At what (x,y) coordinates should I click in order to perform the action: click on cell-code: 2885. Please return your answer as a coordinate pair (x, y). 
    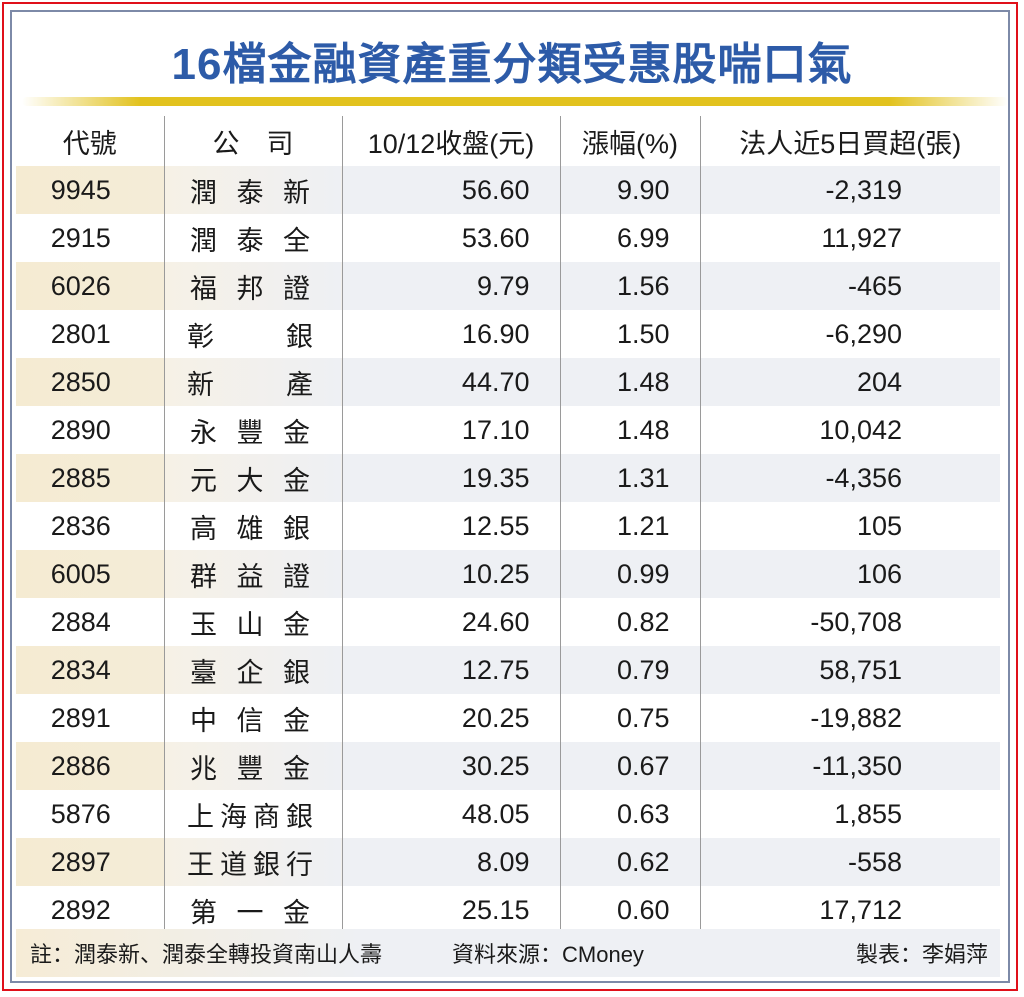
    Looking at the image, I should click on (90, 478).